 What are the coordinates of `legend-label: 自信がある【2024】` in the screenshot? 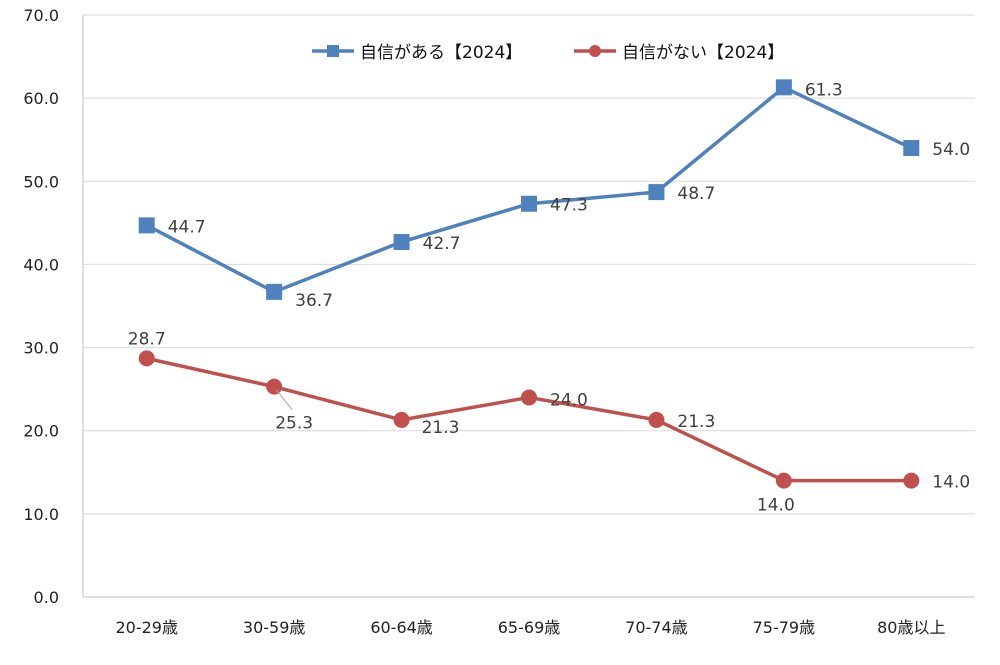 It's located at (441, 53).